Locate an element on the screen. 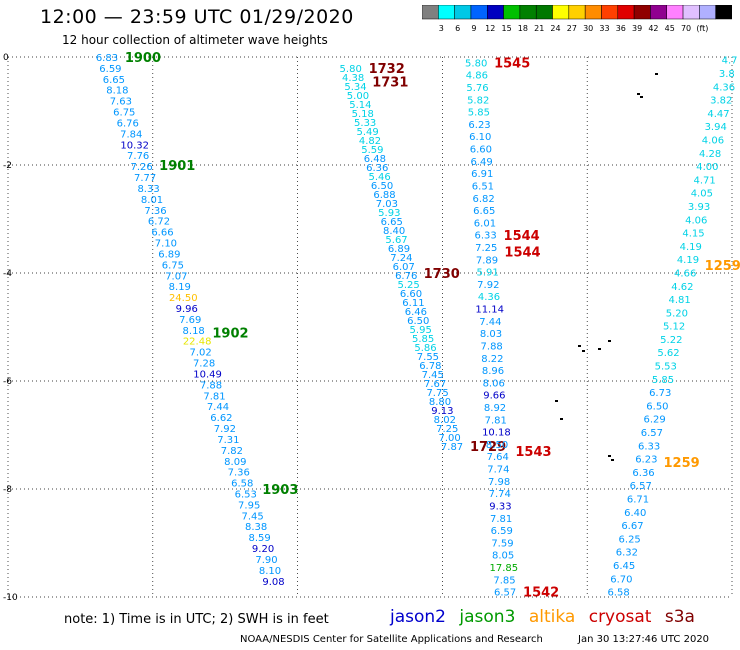  wave-height-value: 4.28 is located at coordinates (710, 154).